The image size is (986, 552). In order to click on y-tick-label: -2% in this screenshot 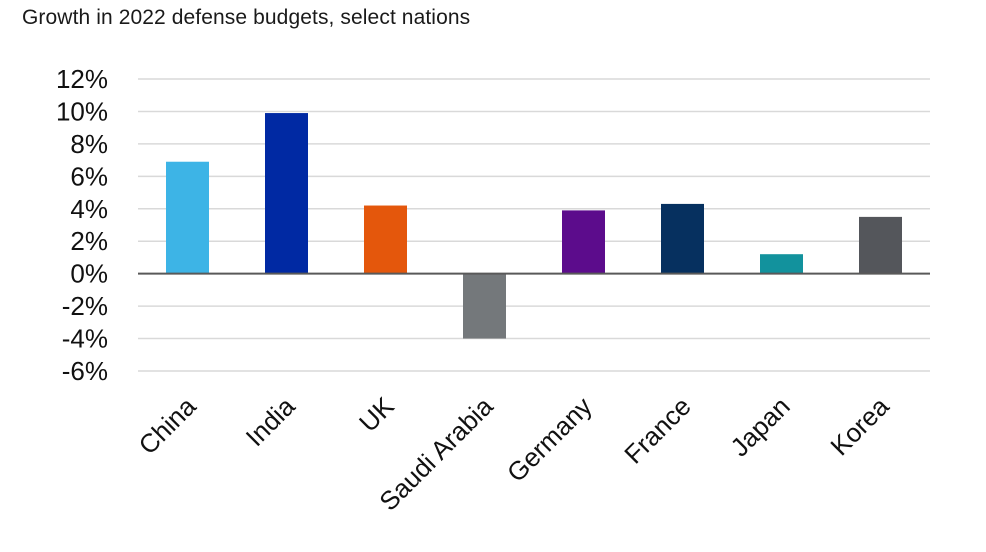, I will do `click(85, 306)`.